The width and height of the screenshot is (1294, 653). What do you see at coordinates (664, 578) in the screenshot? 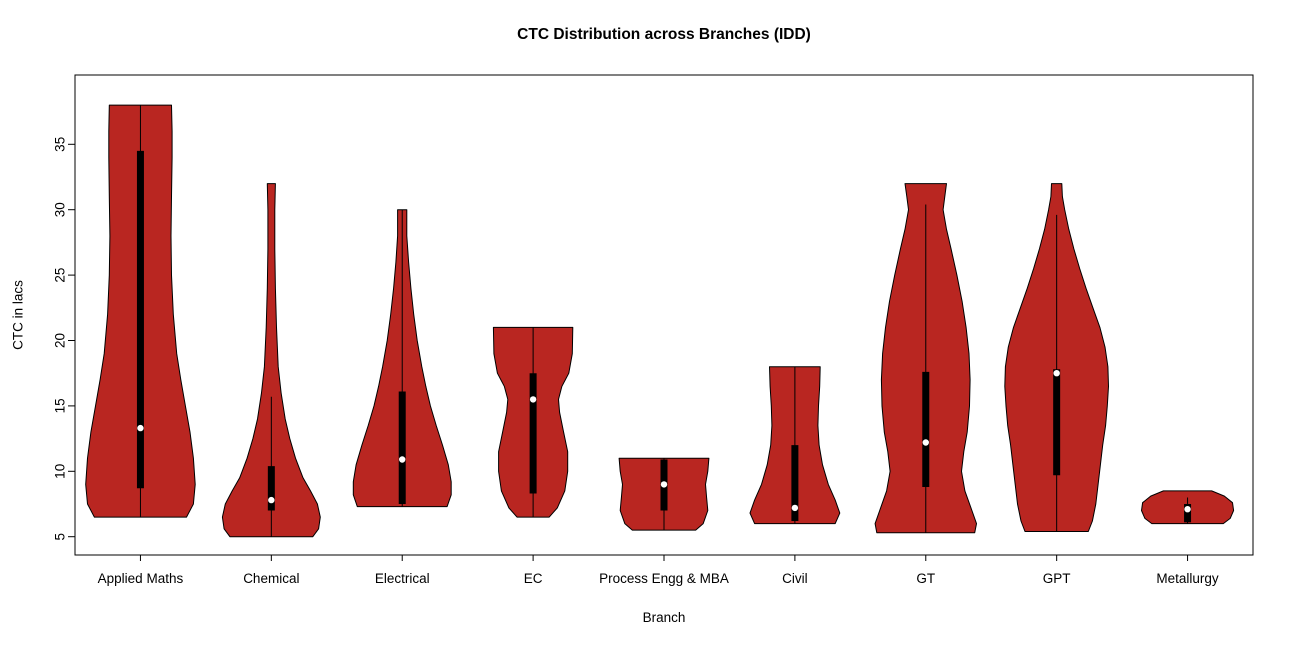
I see `svg-text: Process Engg & MBA` at bounding box center [664, 578].